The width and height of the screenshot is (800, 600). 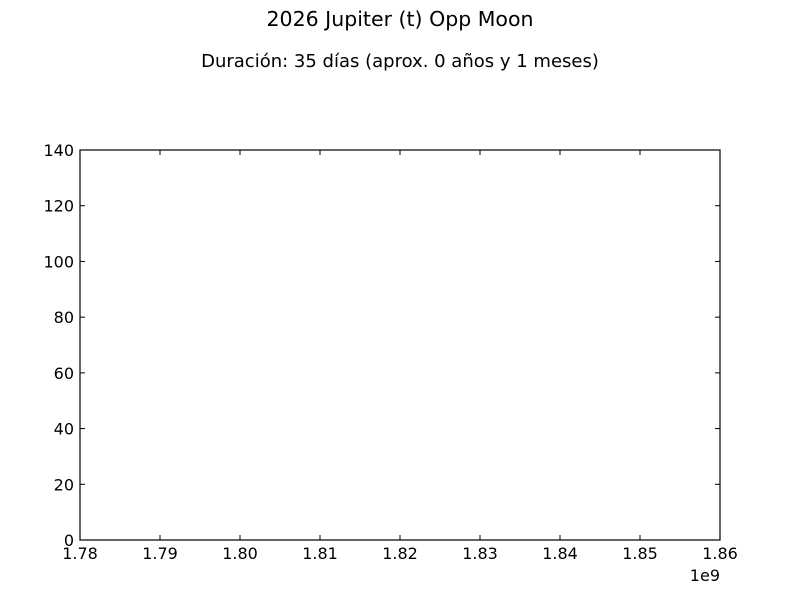 I want to click on x-tick-label: 1.83, so click(x=480, y=553).